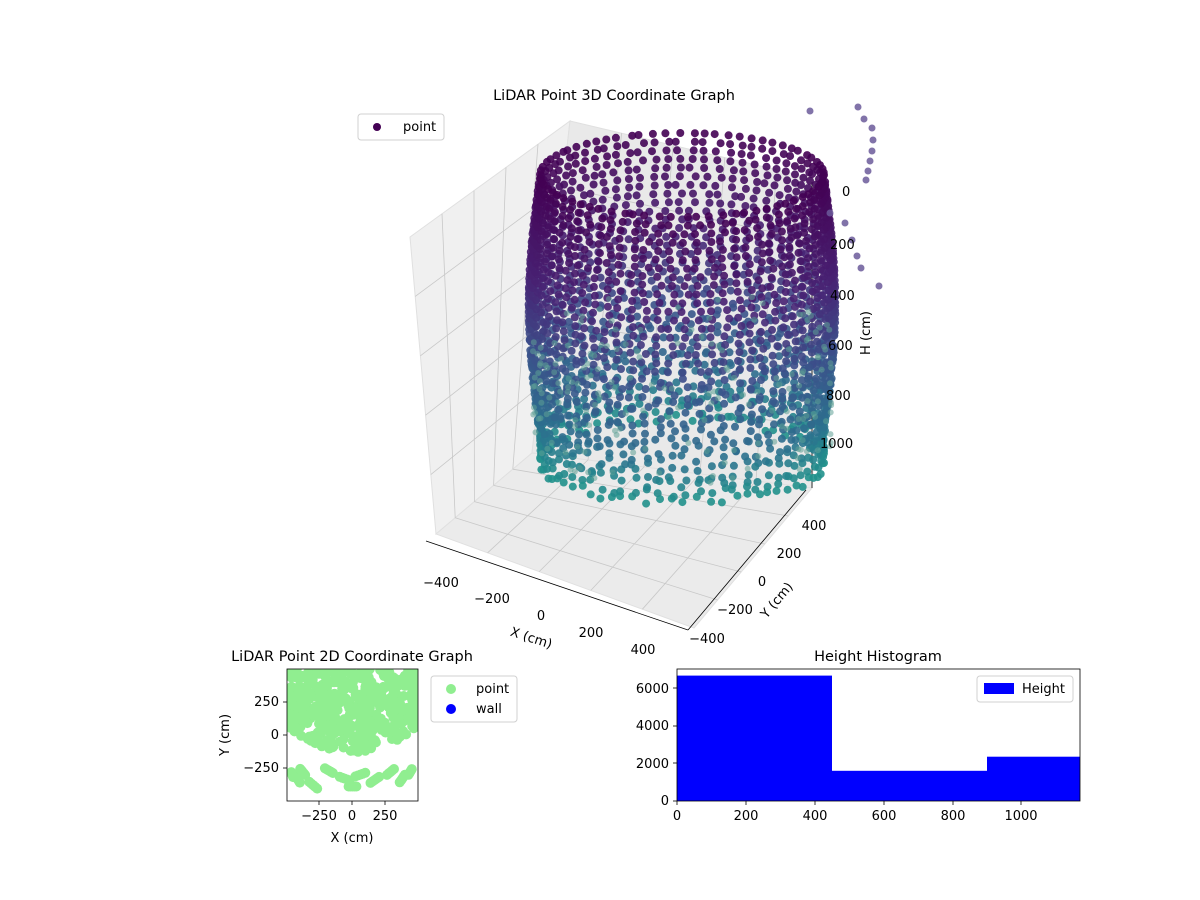 This screenshot has width=1200, height=900. Describe the element at coordinates (735, 610) in the screenshot. I see `y-tick-label: −200` at that location.